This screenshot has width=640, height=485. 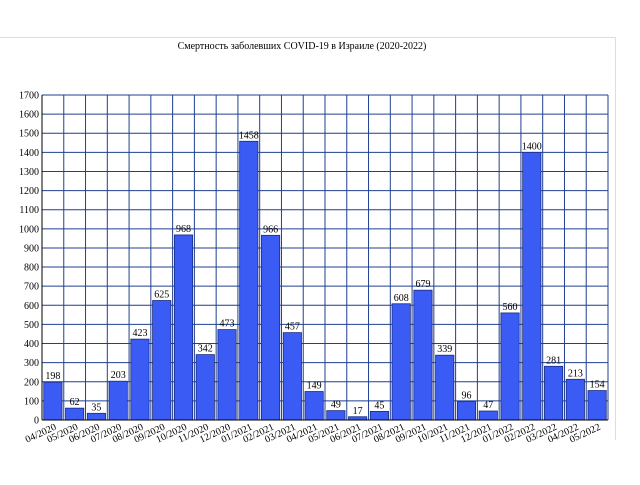 What do you see at coordinates (249, 135) in the screenshot?
I see `value-label: 1458` at bounding box center [249, 135].